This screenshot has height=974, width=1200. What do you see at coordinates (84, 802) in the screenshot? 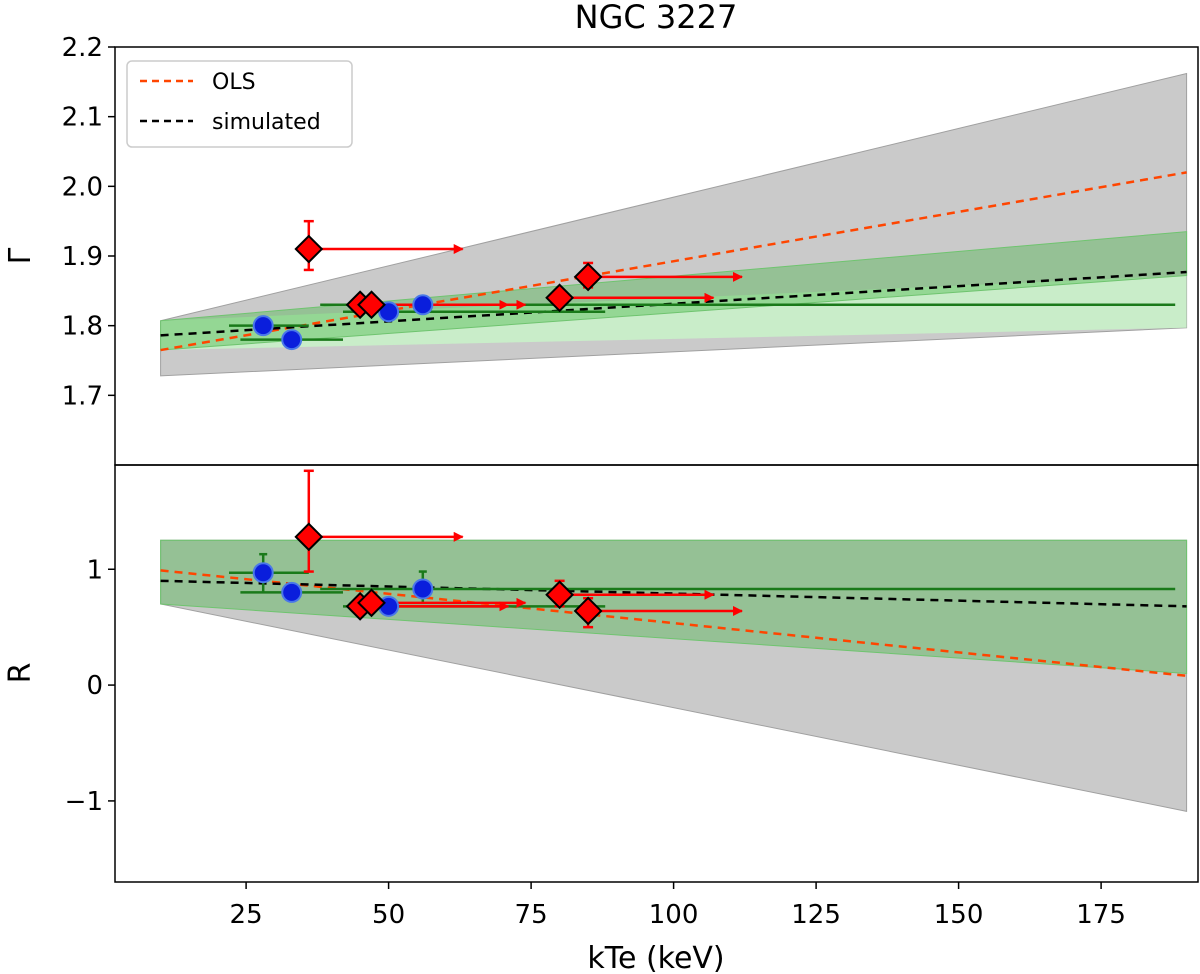
I see `reflection-y-tick-label-0: −1` at bounding box center [84, 802].